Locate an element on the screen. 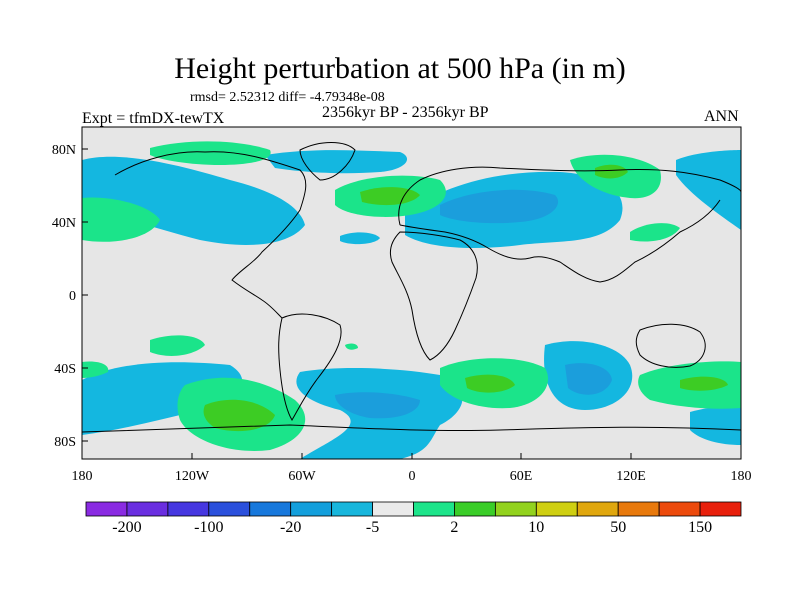 This screenshot has width=800, height=600. colorbar is located at coordinates (413, 509).